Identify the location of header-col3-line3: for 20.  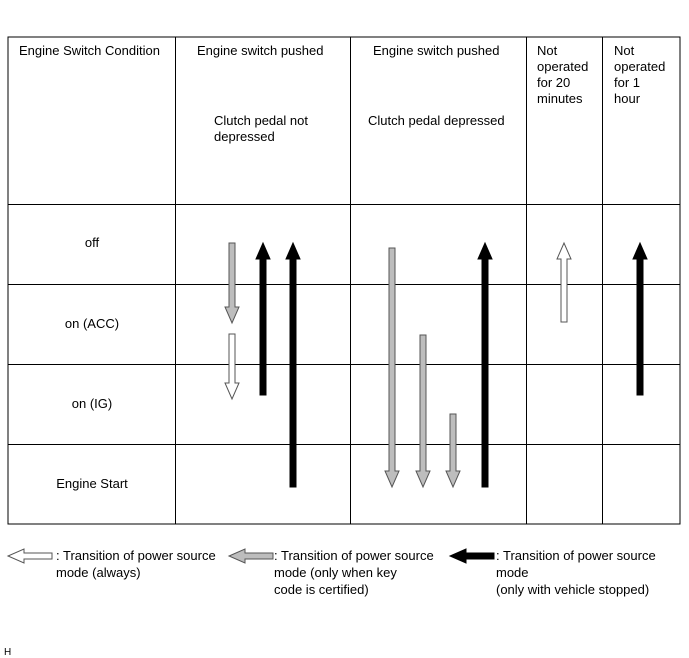
(553, 82).